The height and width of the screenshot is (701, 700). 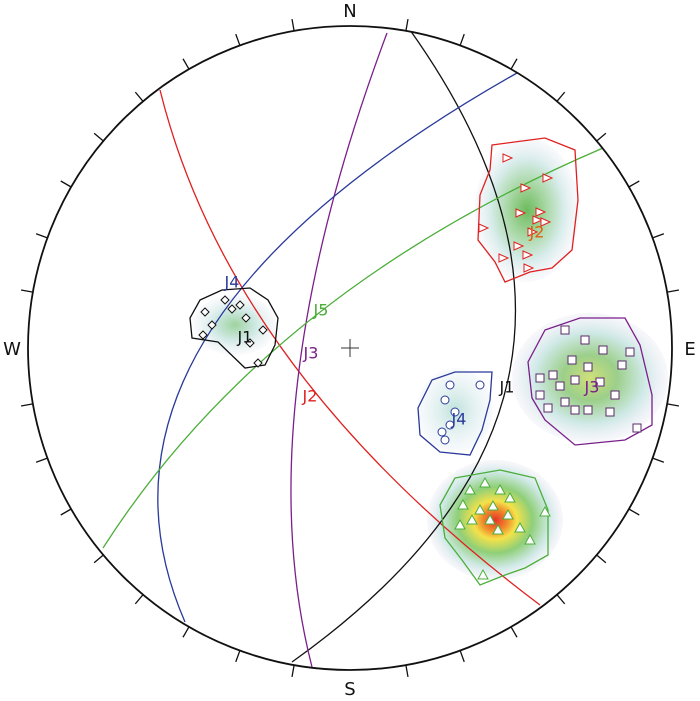 I want to click on plane-j3, so click(x=339, y=350).